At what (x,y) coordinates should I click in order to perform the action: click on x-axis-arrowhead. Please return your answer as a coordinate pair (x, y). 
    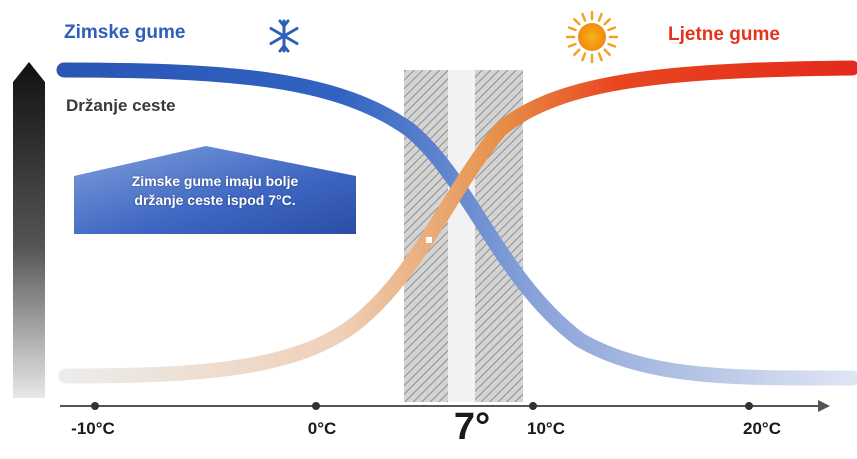
    Looking at the image, I should click on (824, 406).